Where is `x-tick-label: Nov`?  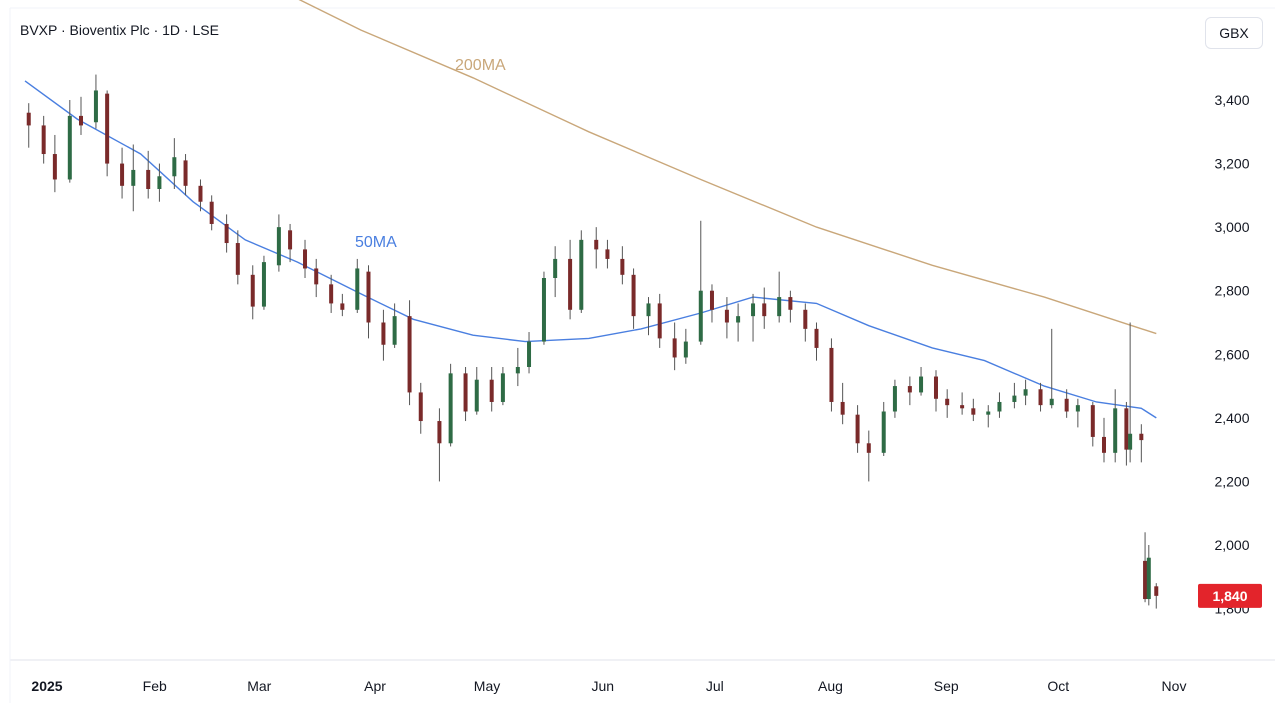 x-tick-label: Nov is located at coordinates (1174, 686).